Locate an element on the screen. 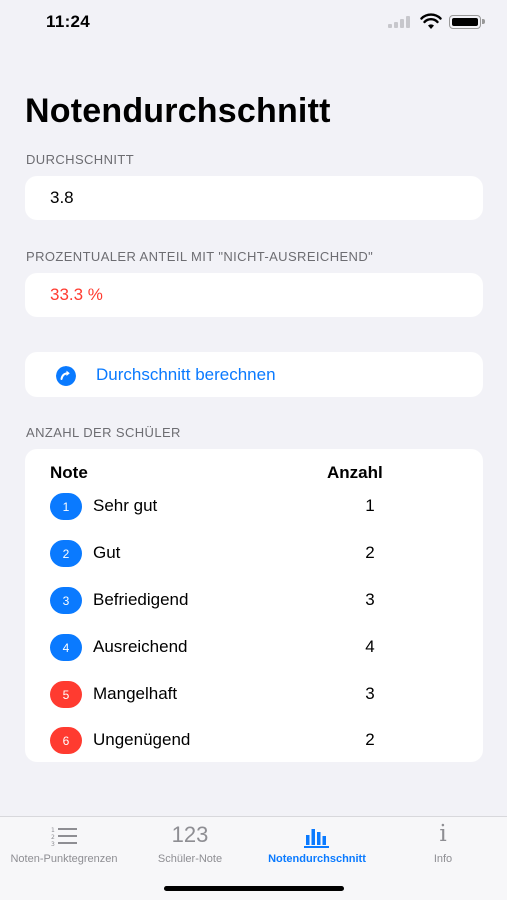  average-value: 3.8 is located at coordinates (62, 197).